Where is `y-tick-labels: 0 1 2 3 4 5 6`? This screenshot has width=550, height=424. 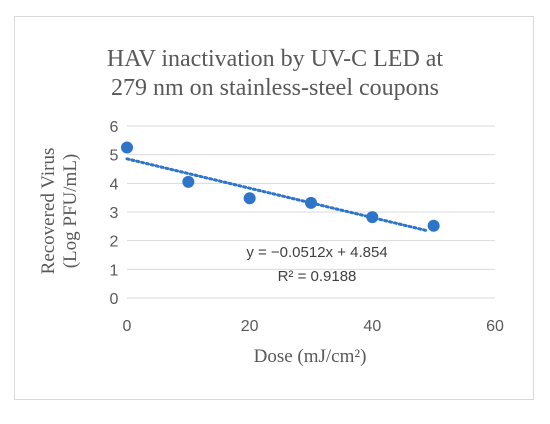 y-tick-labels: 0 1 2 3 4 5 6 is located at coordinates (114, 213).